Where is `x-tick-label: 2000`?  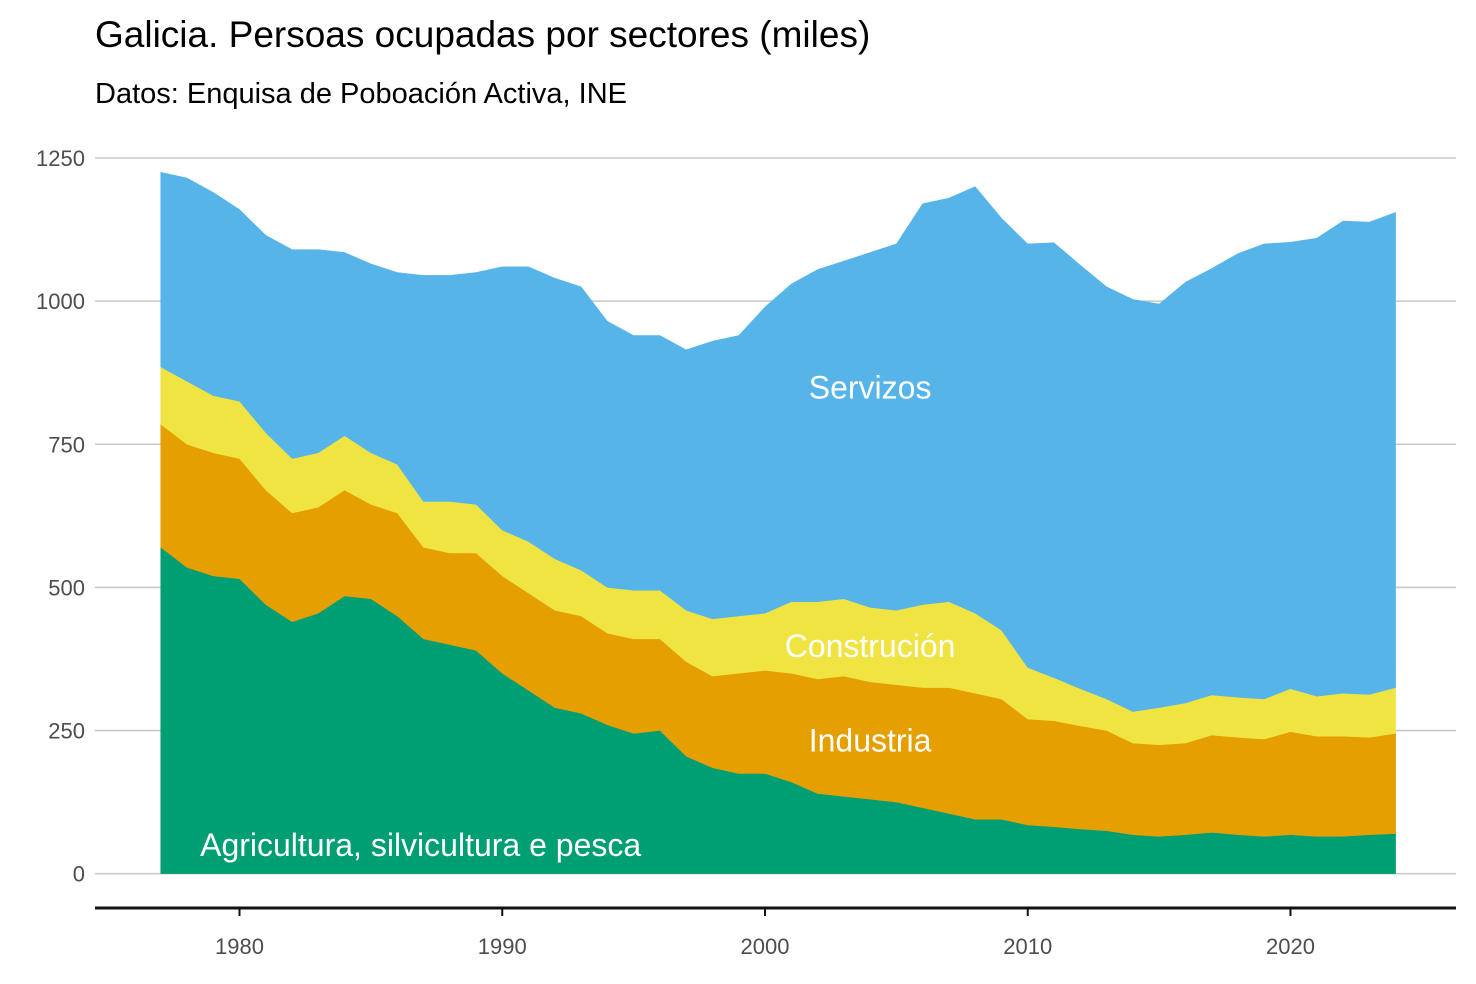 x-tick-label: 2000 is located at coordinates (765, 946).